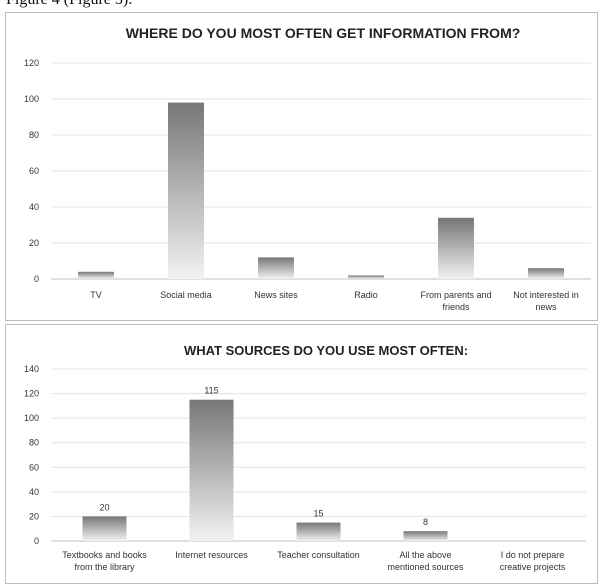 This screenshot has height=585, width=603. What do you see at coordinates (31, 369) in the screenshot?
I see `y-tick-label: 140` at bounding box center [31, 369].